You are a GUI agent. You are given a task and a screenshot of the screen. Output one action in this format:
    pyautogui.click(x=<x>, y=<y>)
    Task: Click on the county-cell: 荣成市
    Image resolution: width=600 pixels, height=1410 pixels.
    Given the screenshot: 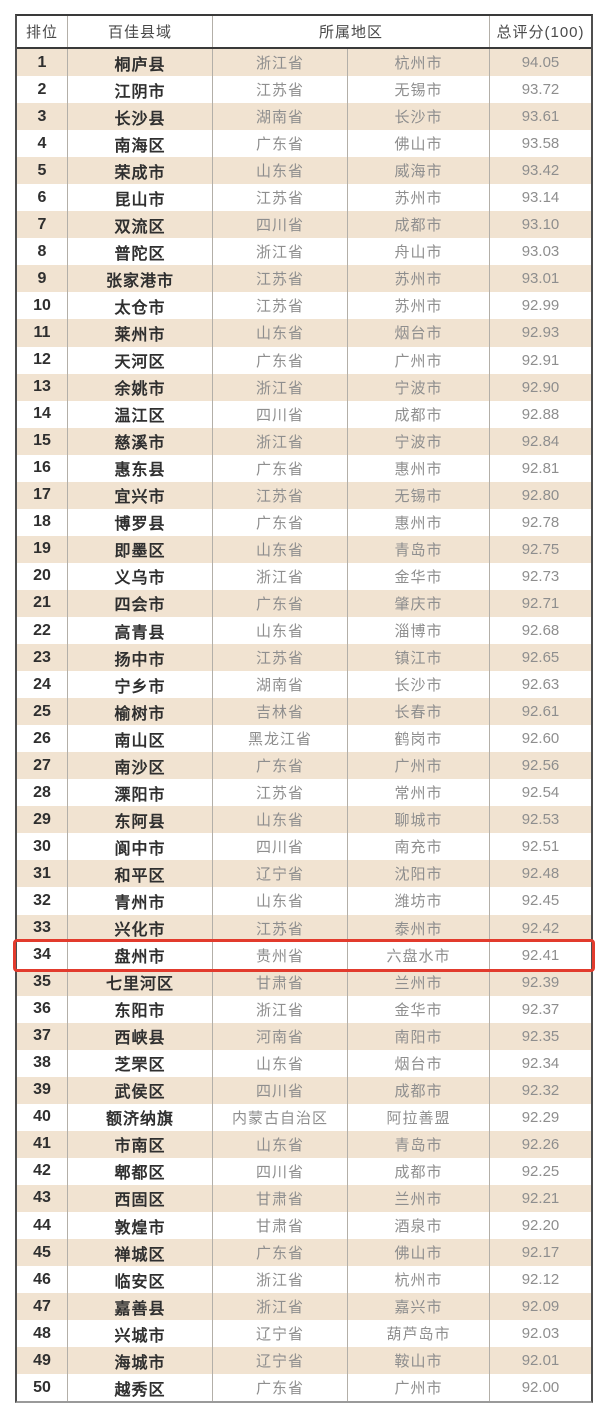 What is the action you would take?
    pyautogui.click(x=140, y=171)
    